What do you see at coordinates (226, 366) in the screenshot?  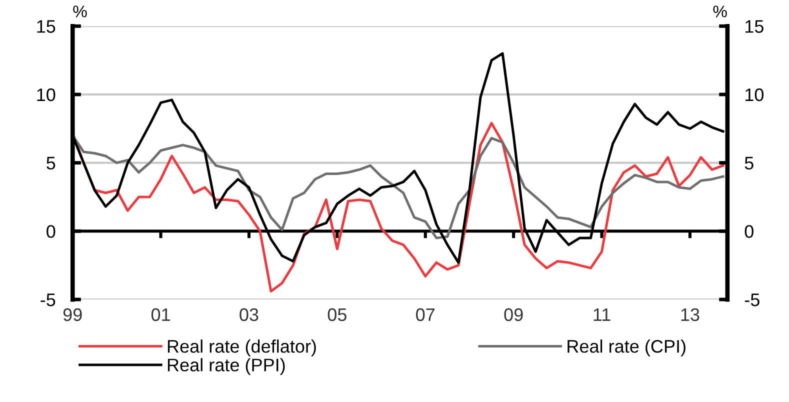 I see `legend-label: Real rate (PPI)` at bounding box center [226, 366].